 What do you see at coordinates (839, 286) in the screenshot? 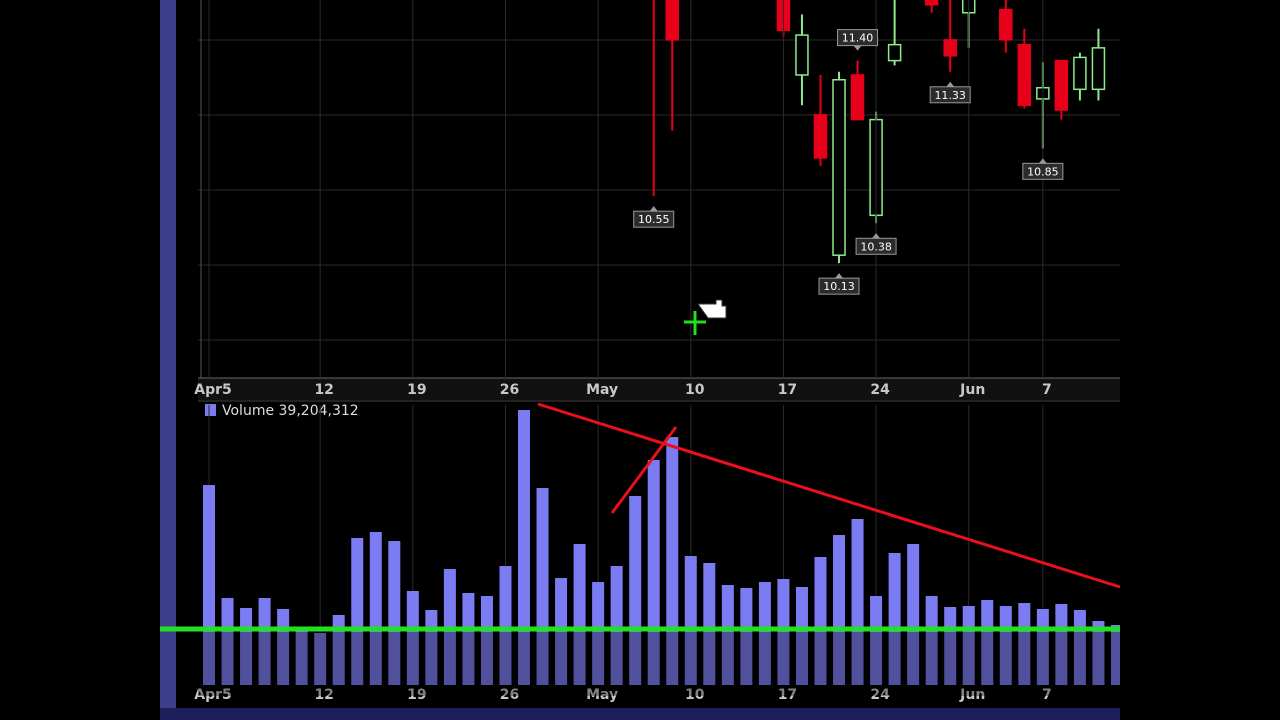
I see `price-tag: 10.13` at bounding box center [839, 286].